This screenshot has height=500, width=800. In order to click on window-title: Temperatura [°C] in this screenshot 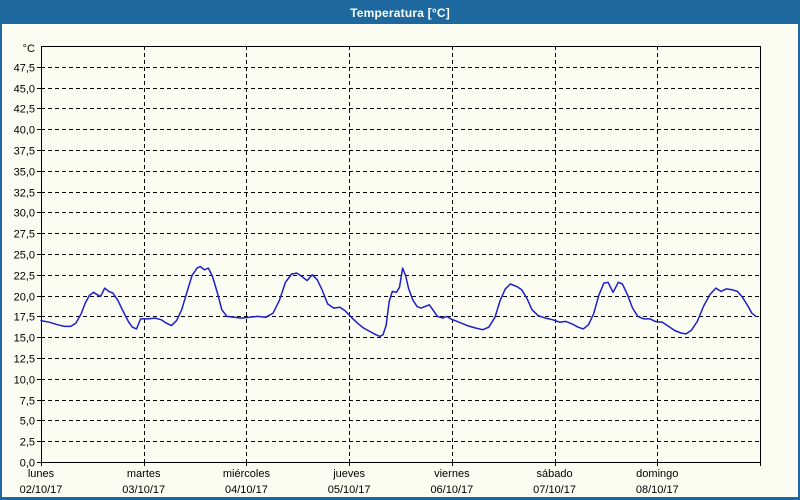, I will do `click(400, 13)`.